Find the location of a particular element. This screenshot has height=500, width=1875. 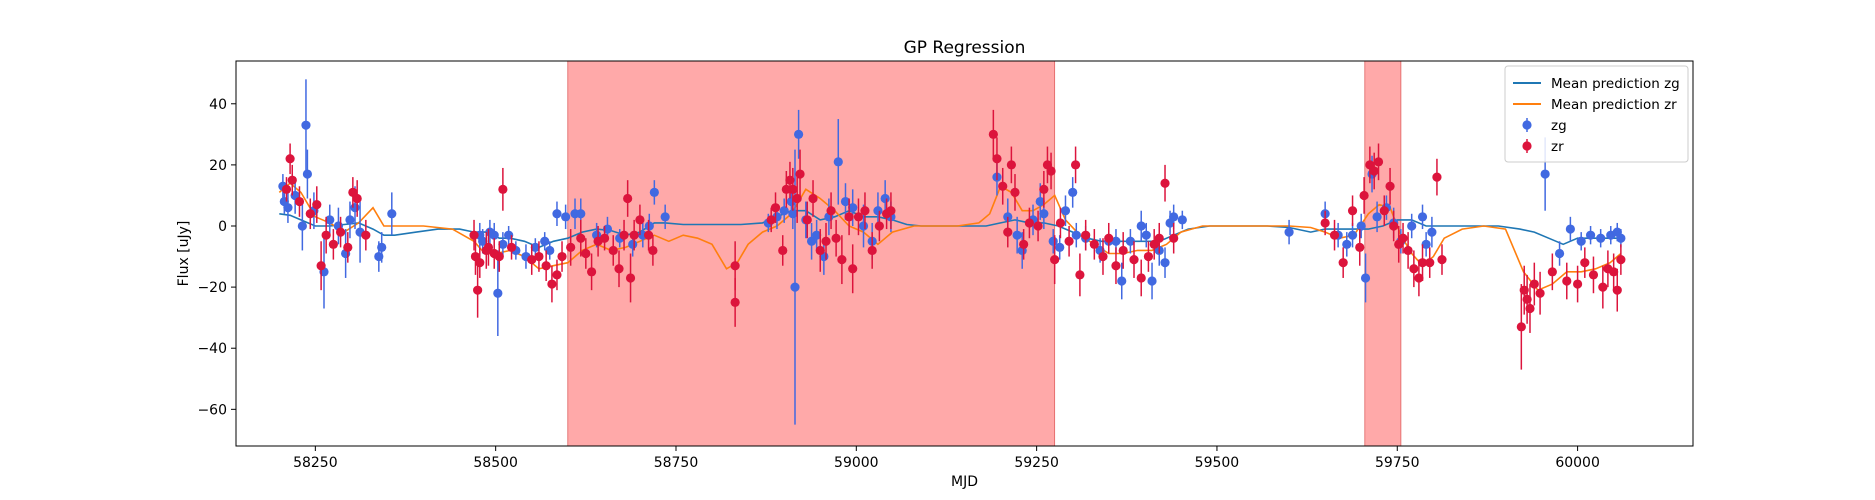

legend-label: Mean prediction zg is located at coordinates (1615, 84).